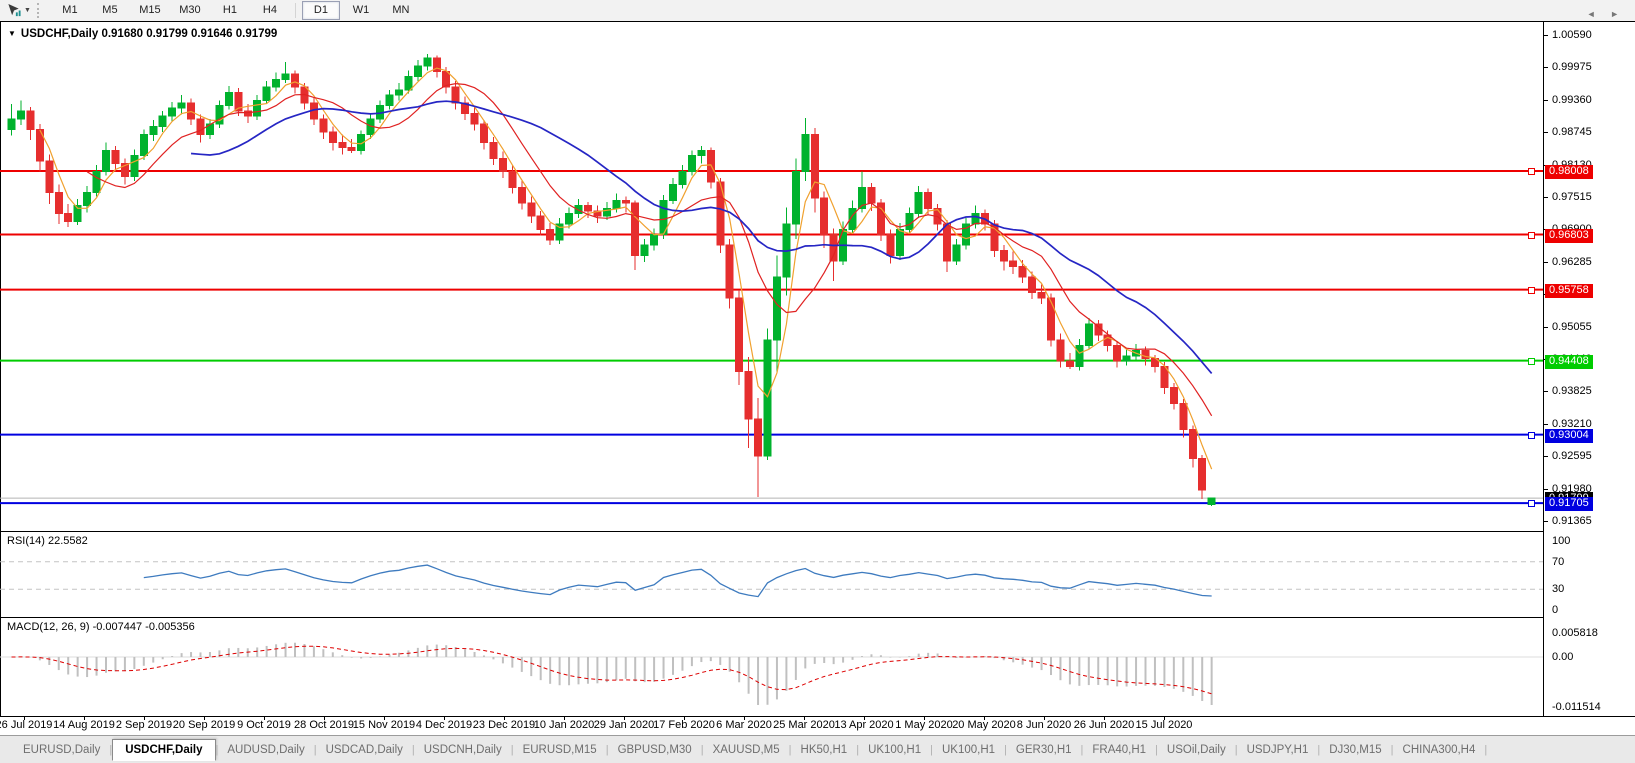  What do you see at coordinates (1605, 14) in the screenshot?
I see `tab-scroll-arrows: ◄ ►` at bounding box center [1605, 14].